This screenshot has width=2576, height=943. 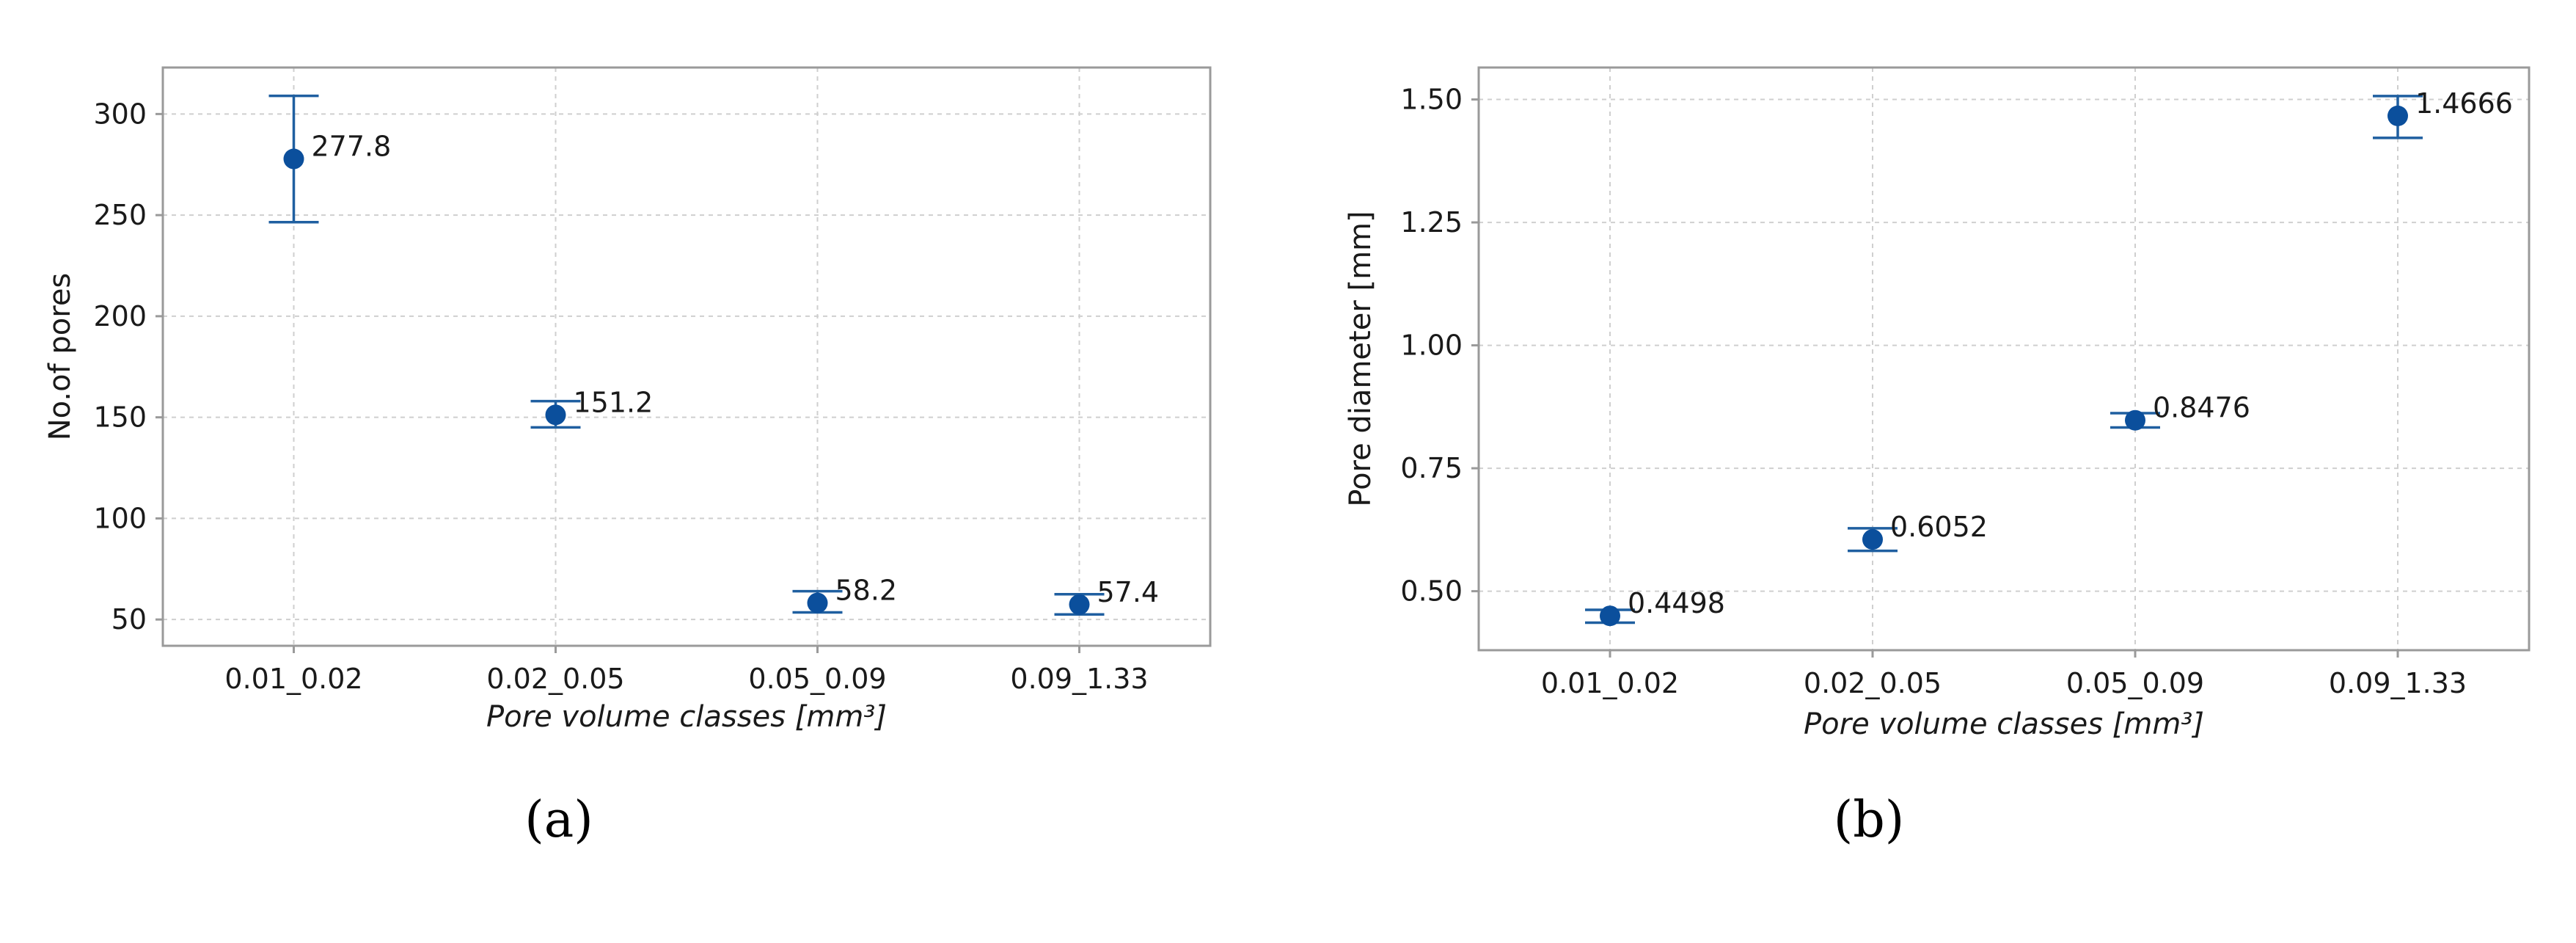 What do you see at coordinates (120, 518) in the screenshot?
I see `y-tick-label: 100` at bounding box center [120, 518].